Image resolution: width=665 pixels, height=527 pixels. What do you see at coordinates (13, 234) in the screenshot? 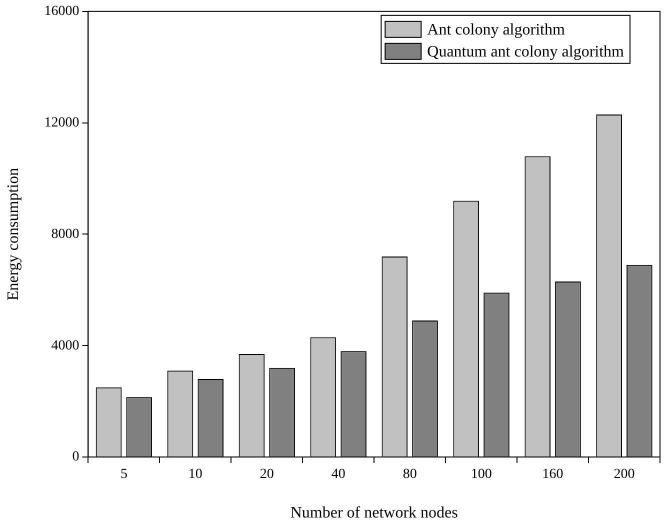
I see `y-axis-title: Energy consumption` at bounding box center [13, 234].